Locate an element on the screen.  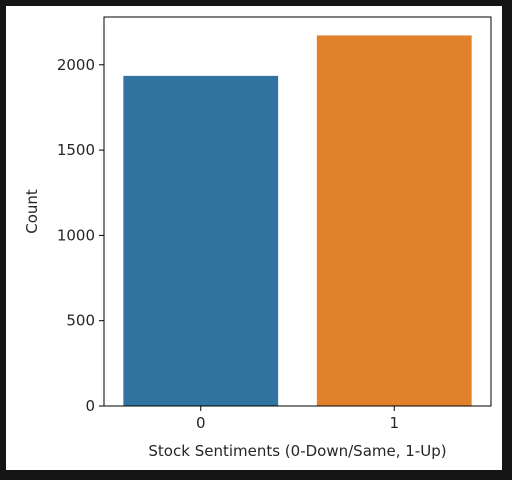
y-tick-label: 2000 is located at coordinates (76, 65).